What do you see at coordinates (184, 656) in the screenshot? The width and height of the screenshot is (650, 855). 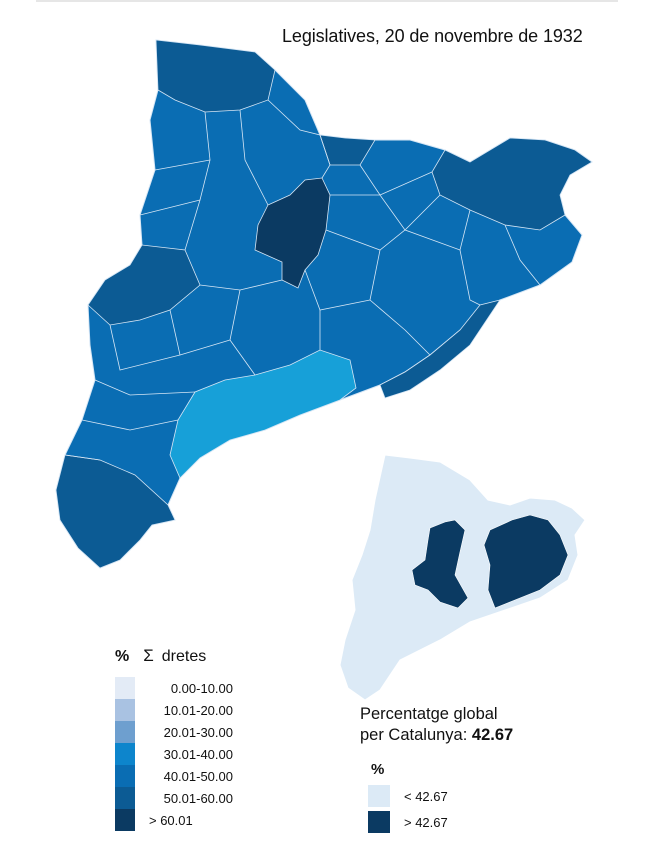 I see `legend-label: dretes` at bounding box center [184, 656].